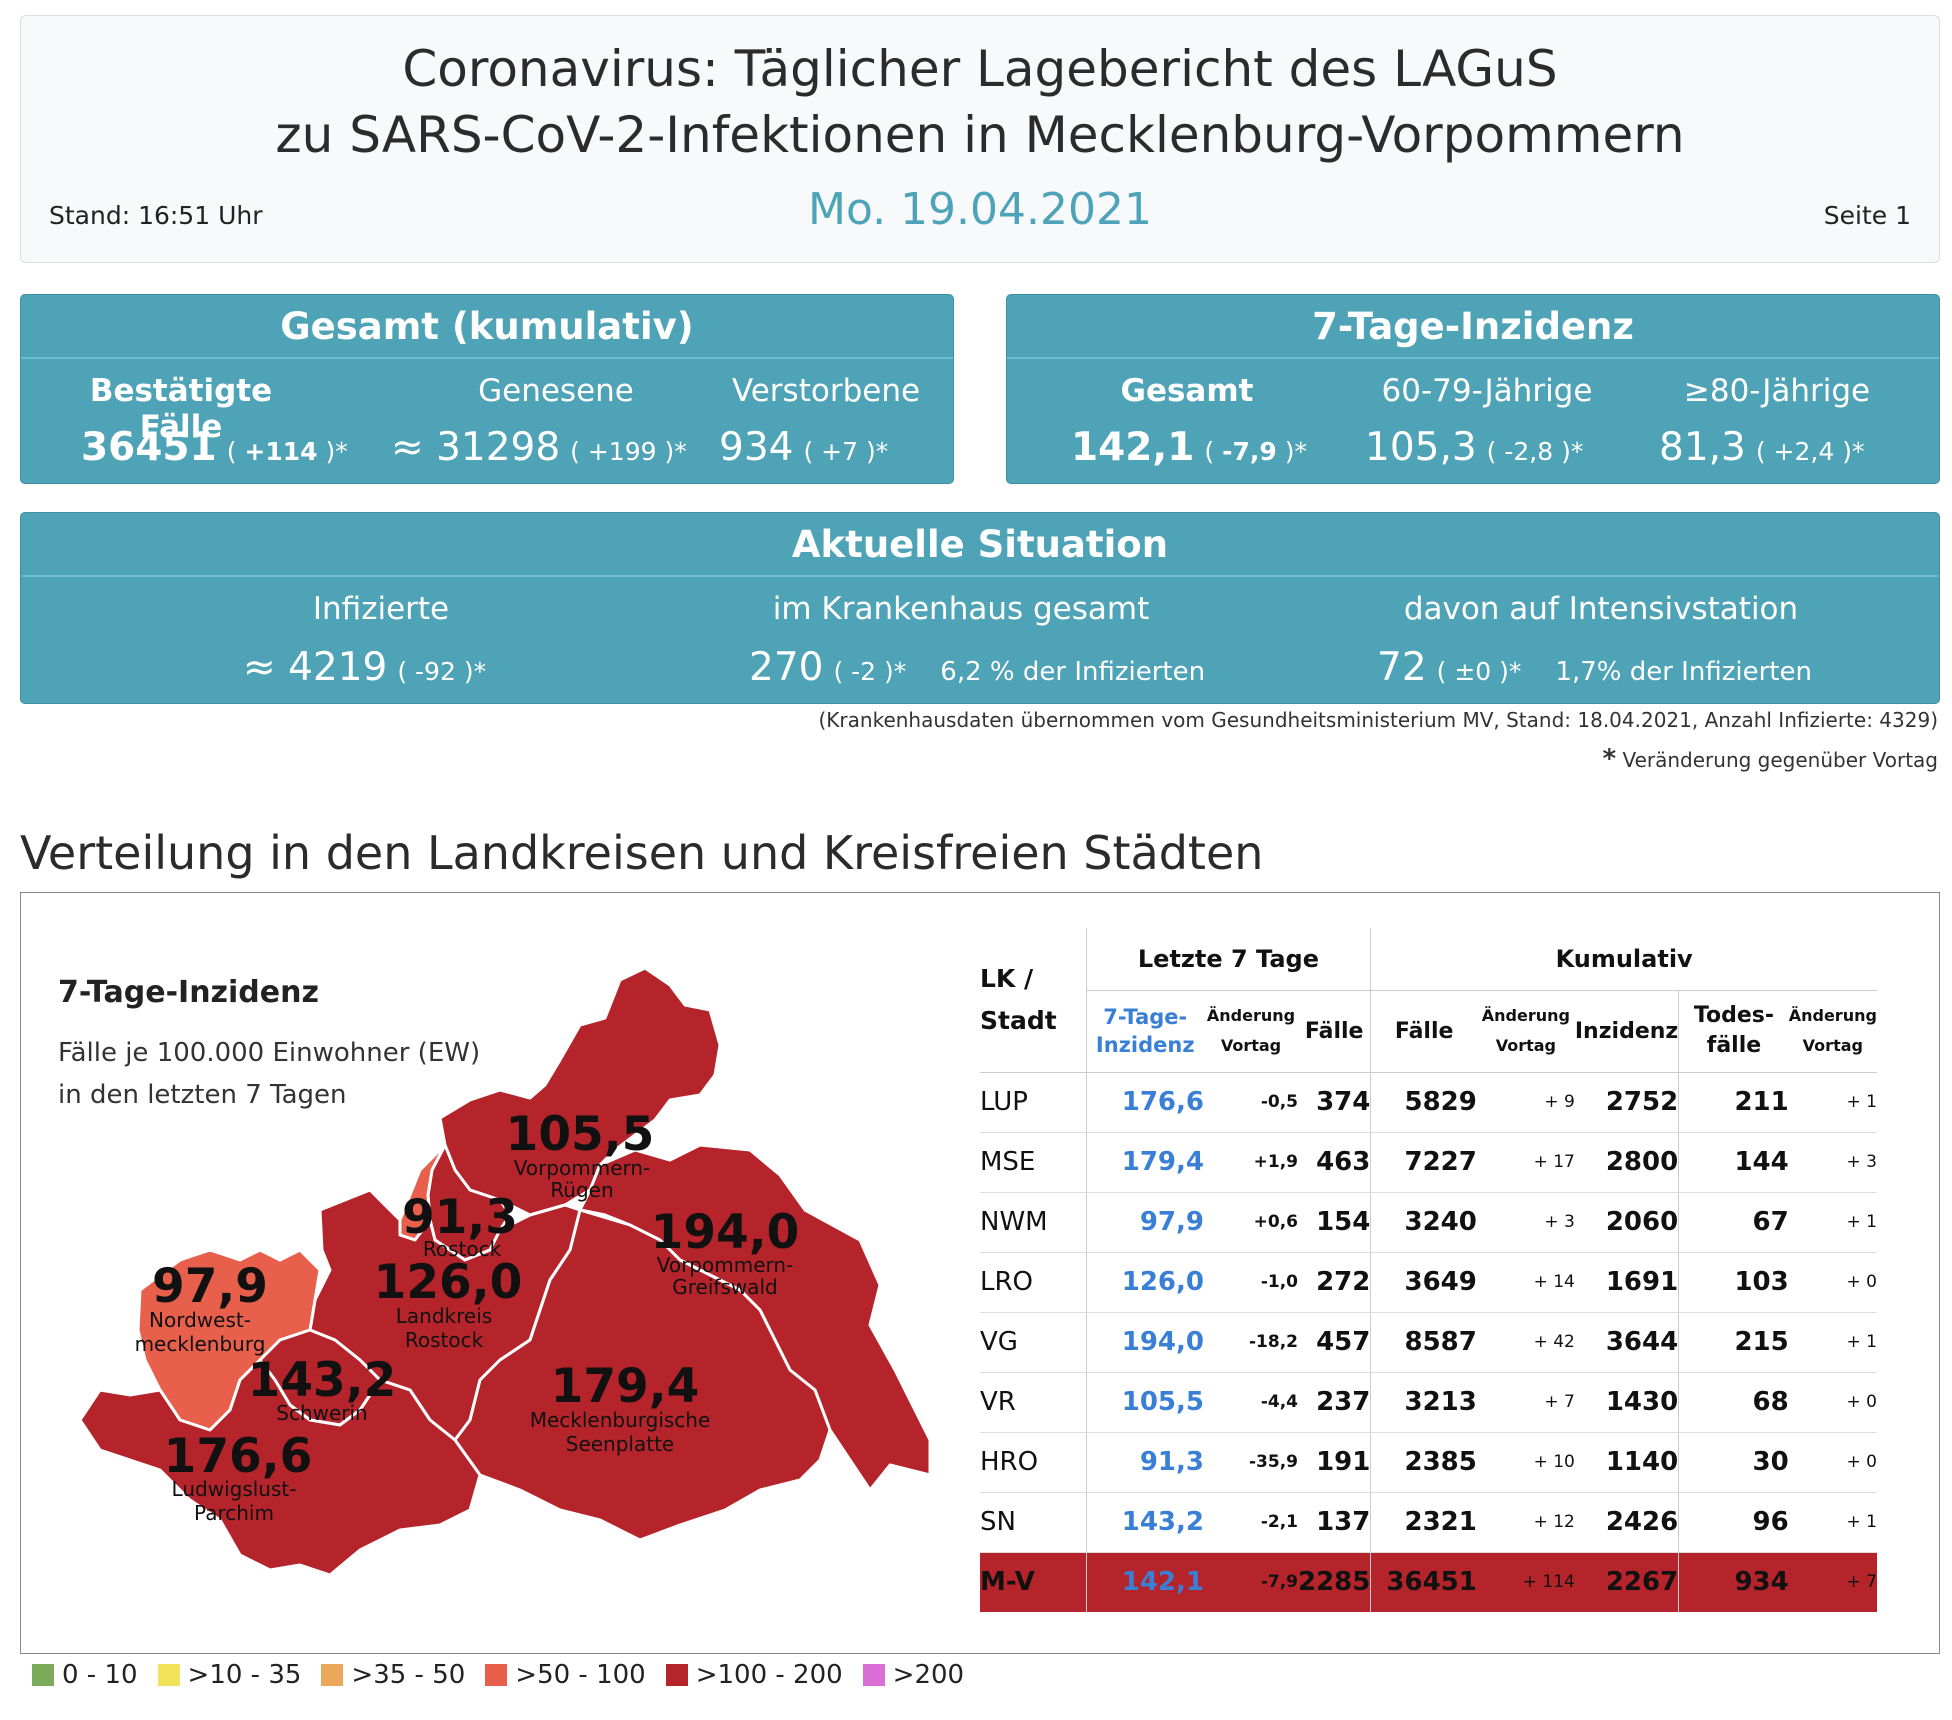  Describe the element at coordinates (1145, 1045) in the screenshot. I see `col-inz-line2: Inzidenz` at that location.